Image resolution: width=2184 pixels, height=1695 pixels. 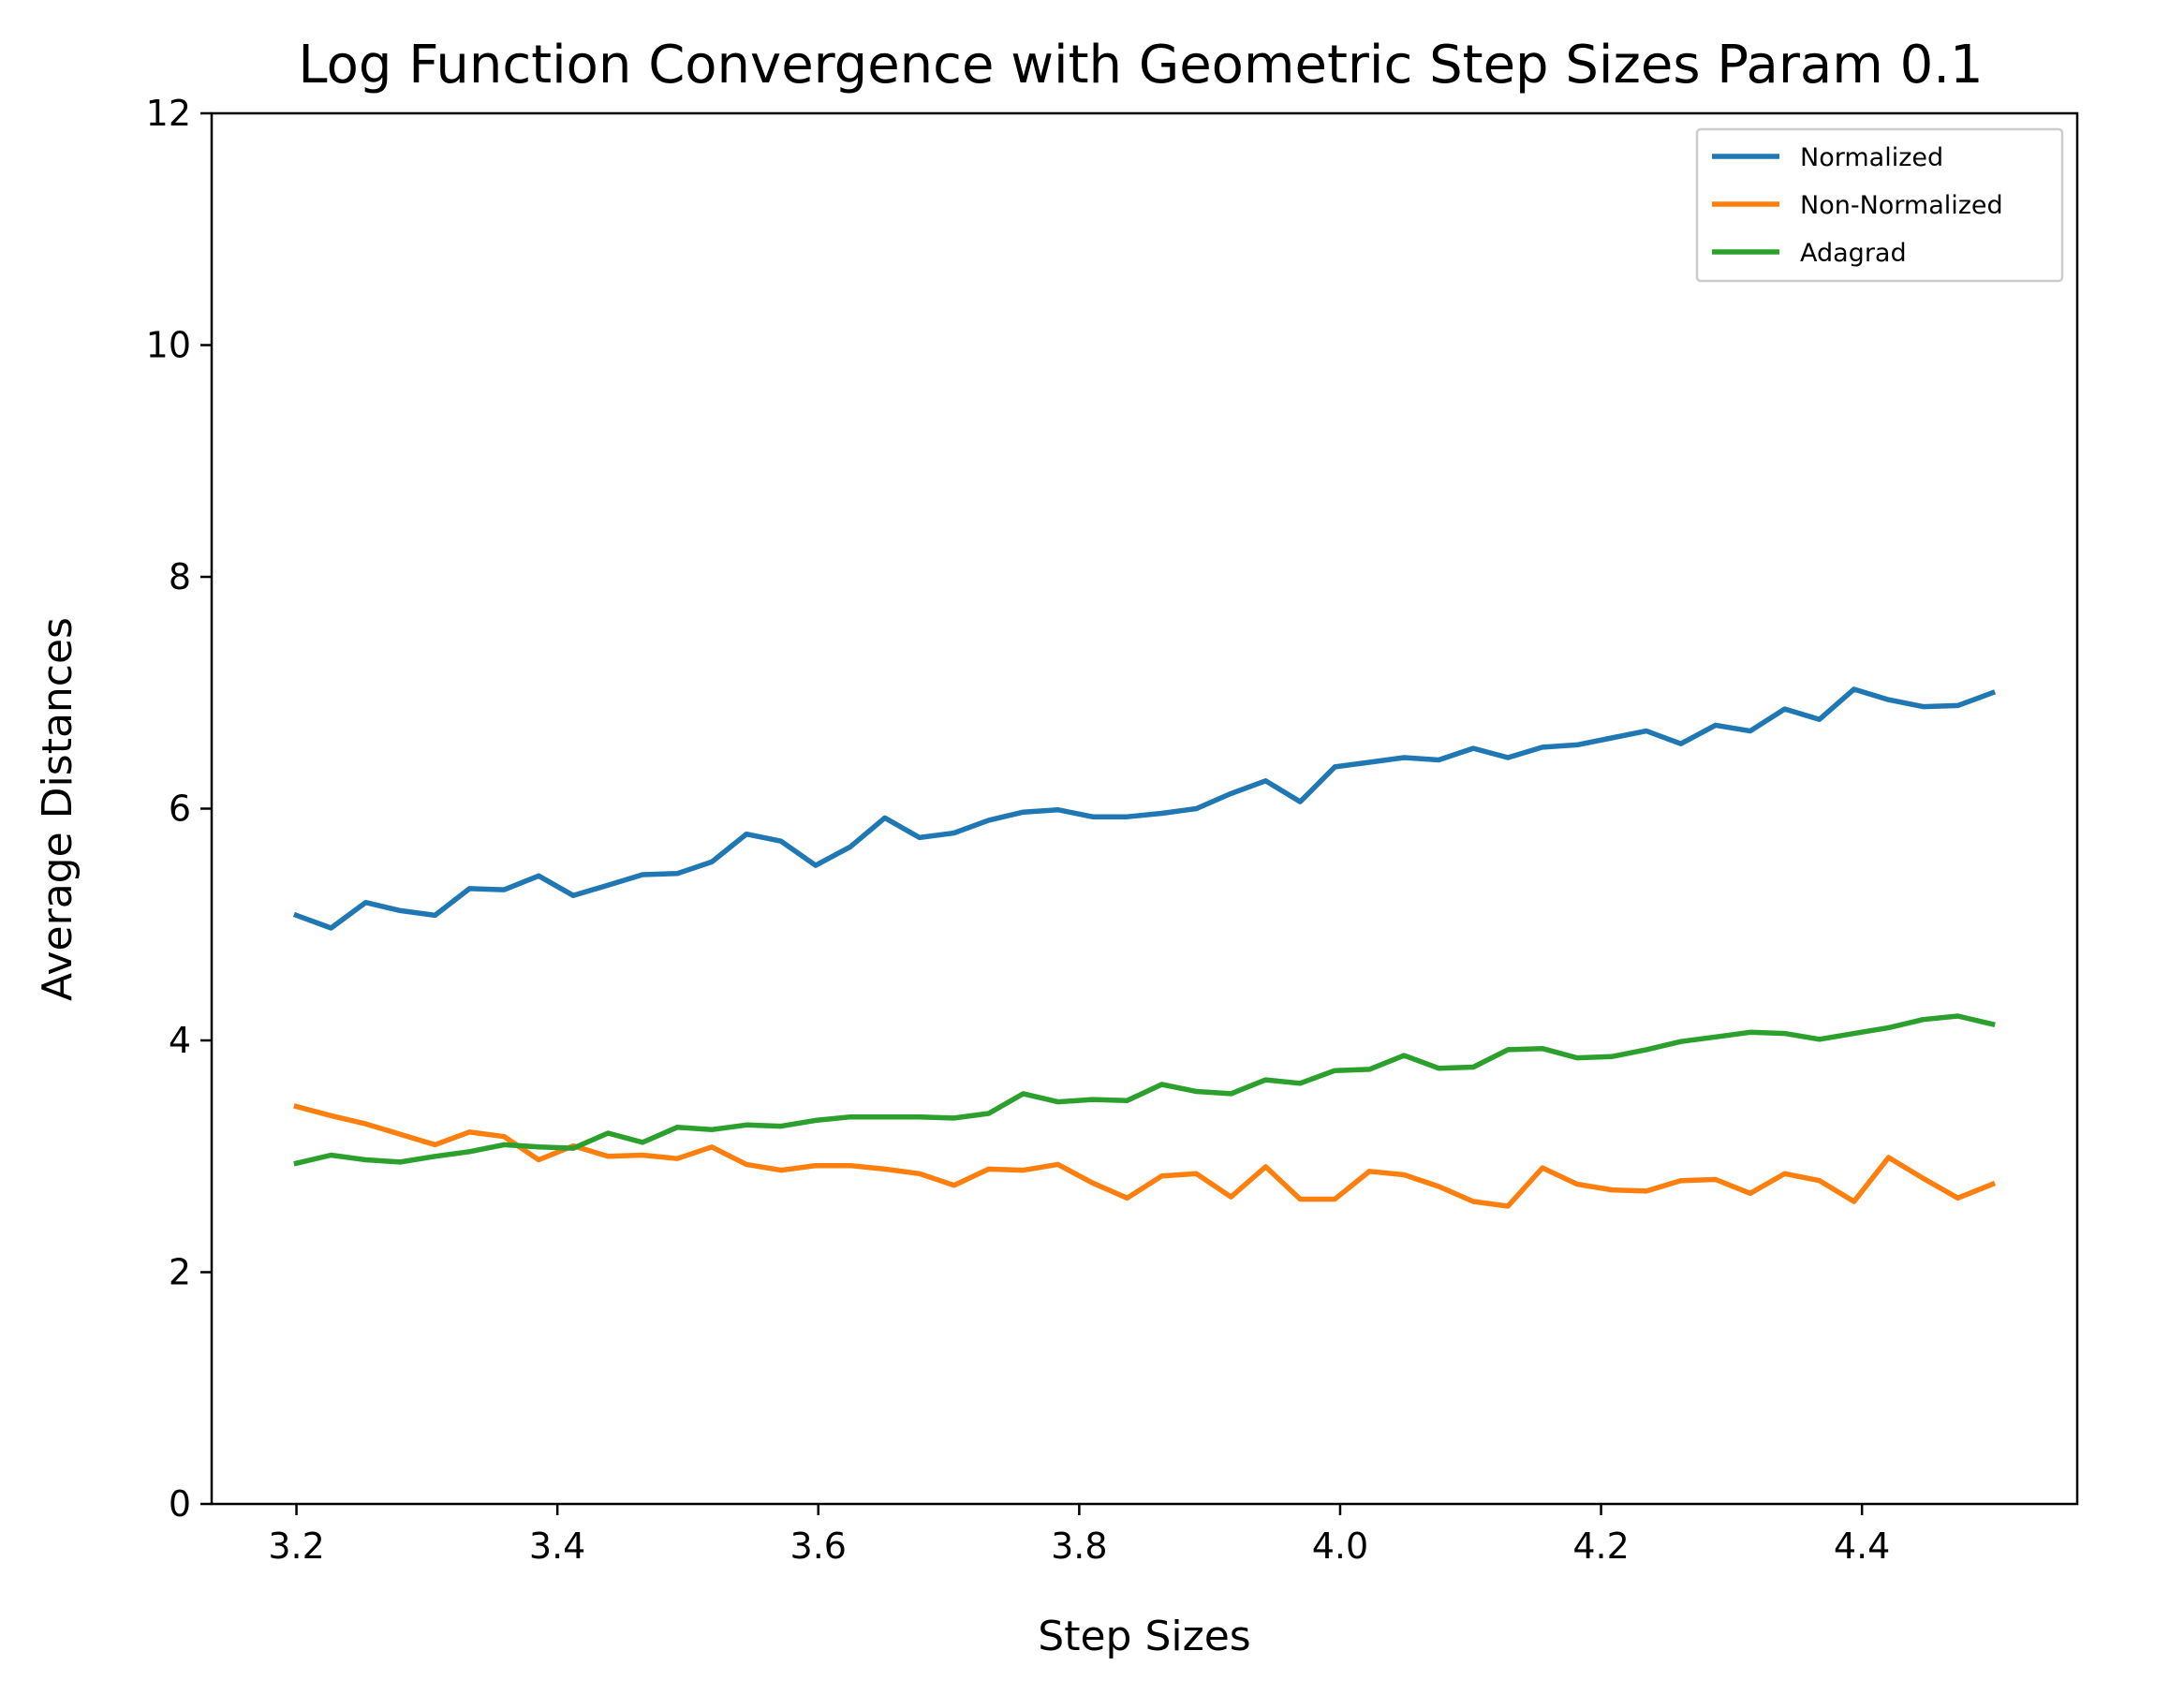 I want to click on y-axis-label: Average Distances, so click(x=57, y=809).